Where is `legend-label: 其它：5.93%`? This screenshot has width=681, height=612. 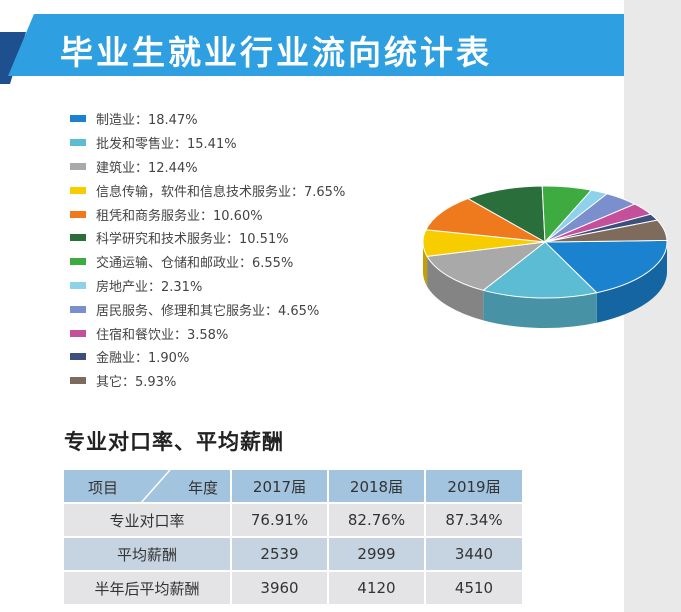
legend-label: 其它：5.93% is located at coordinates (136, 383).